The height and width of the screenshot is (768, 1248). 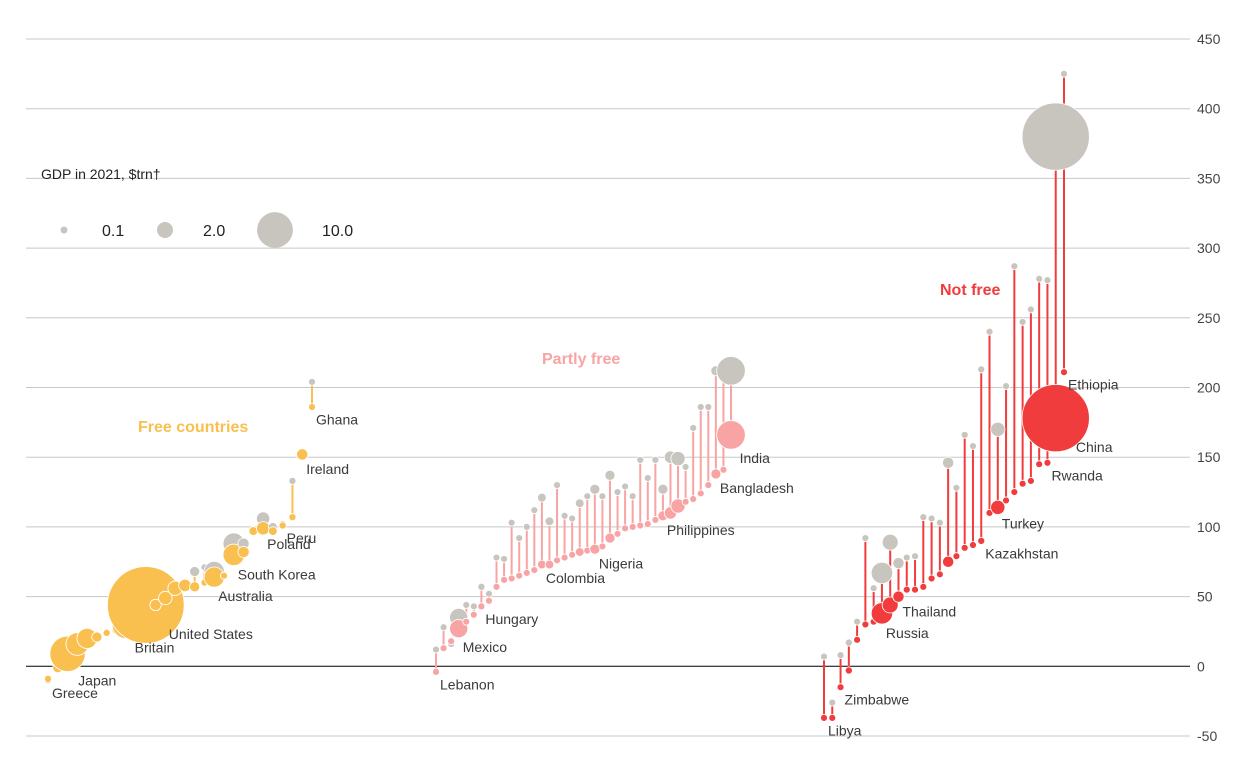 What do you see at coordinates (467, 684) in the screenshot?
I see `country-label: Lebanon` at bounding box center [467, 684].